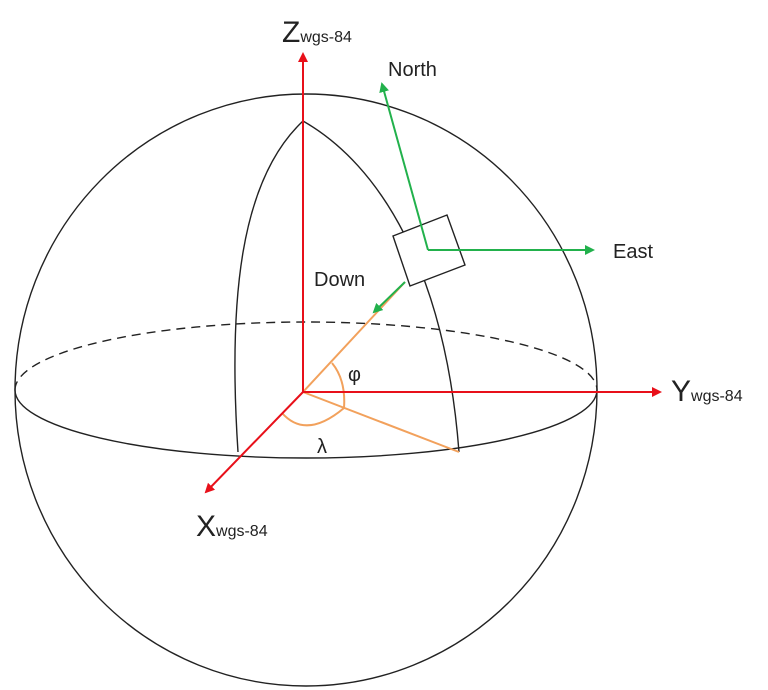  Describe the element at coordinates (412, 70) in the screenshot. I see `north-label: North` at that location.